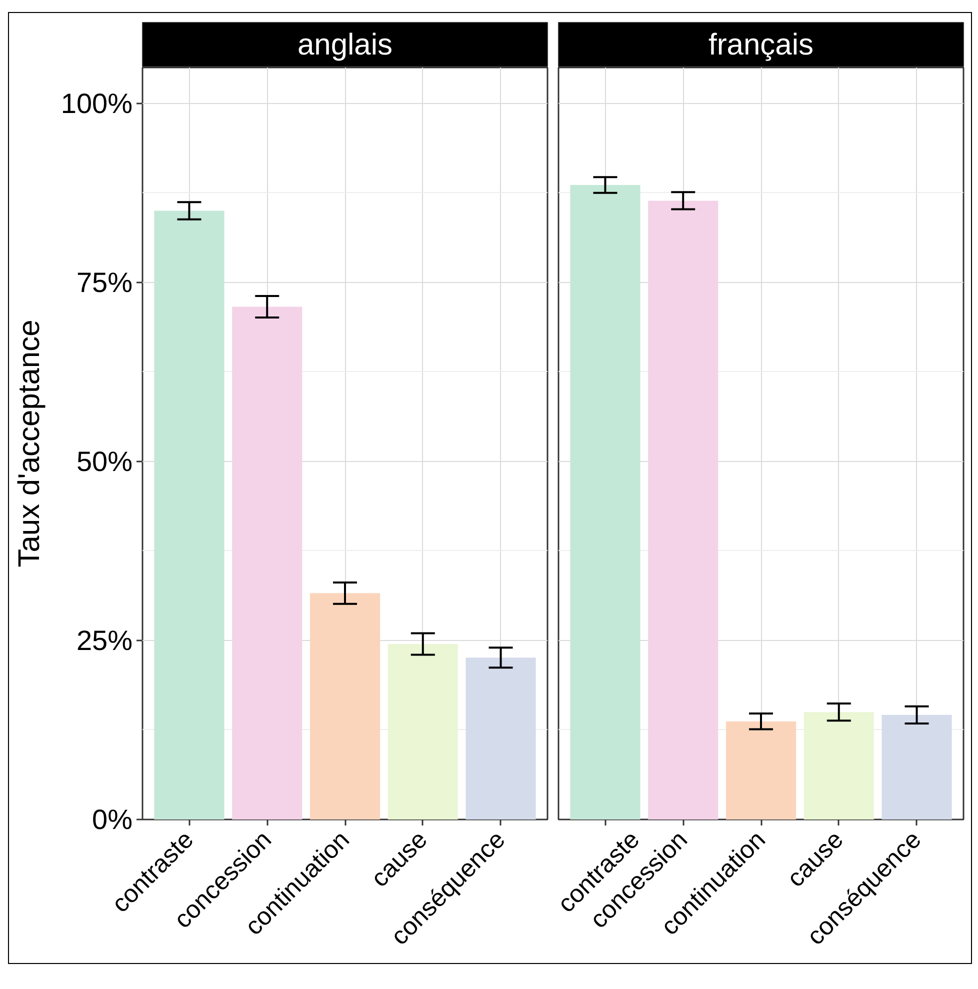 Image resolution: width=978 pixels, height=989 pixels. Describe the element at coordinates (104, 282) in the screenshot. I see `y-tick-label: 75%` at that location.